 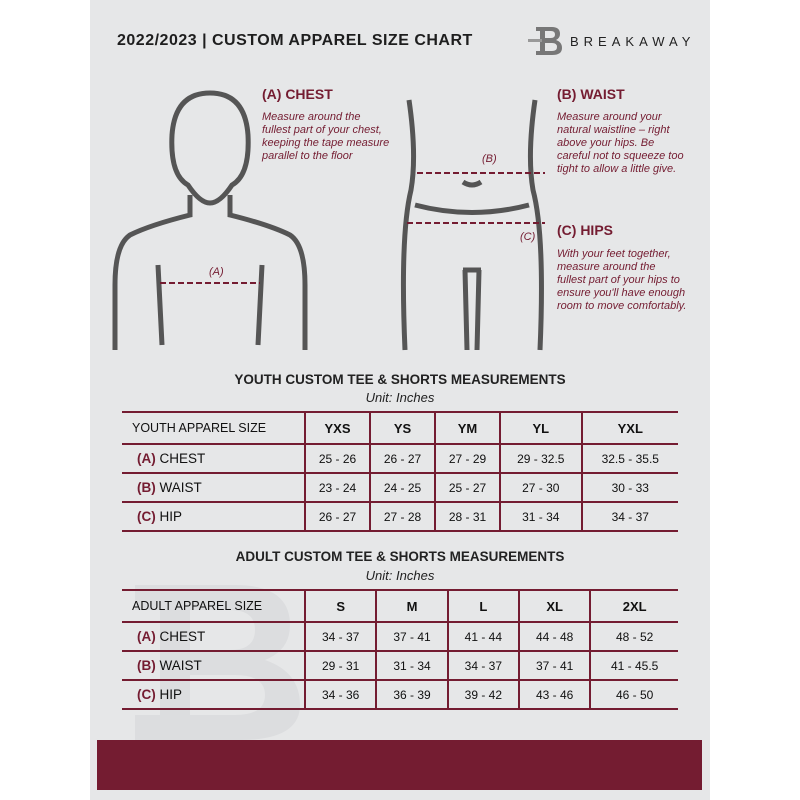 What do you see at coordinates (411, 694) in the screenshot?
I see `cell: 36 - 39` at bounding box center [411, 694].